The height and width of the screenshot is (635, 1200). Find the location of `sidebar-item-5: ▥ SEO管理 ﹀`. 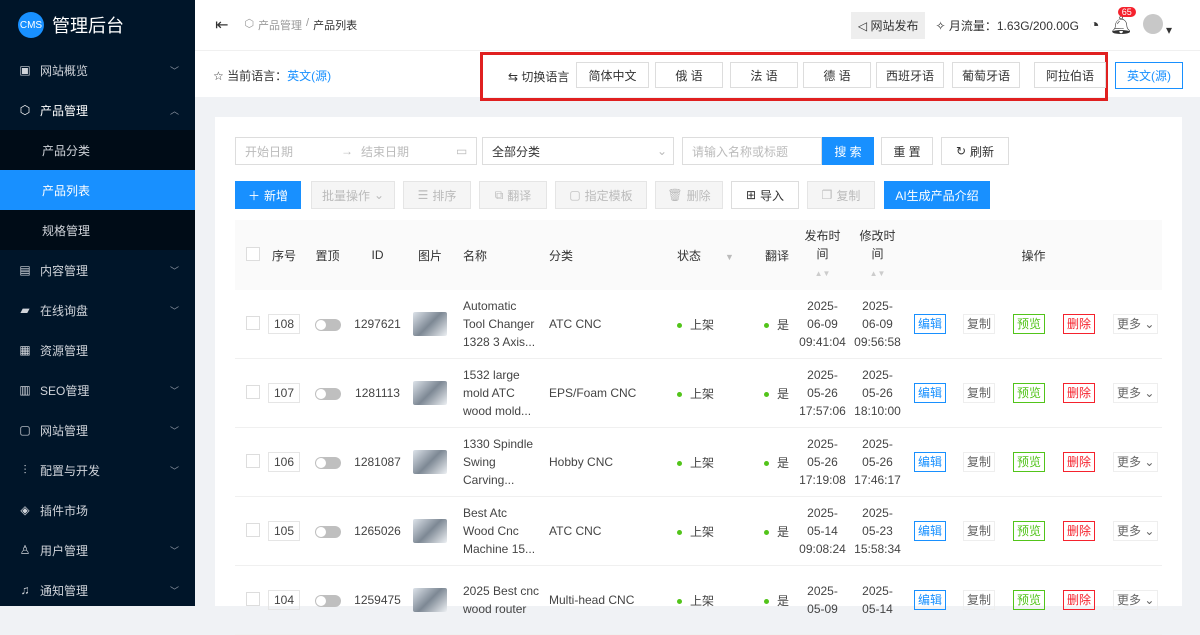

sidebar-item-5: ▥ SEO管理 ﹀ is located at coordinates (97, 390).